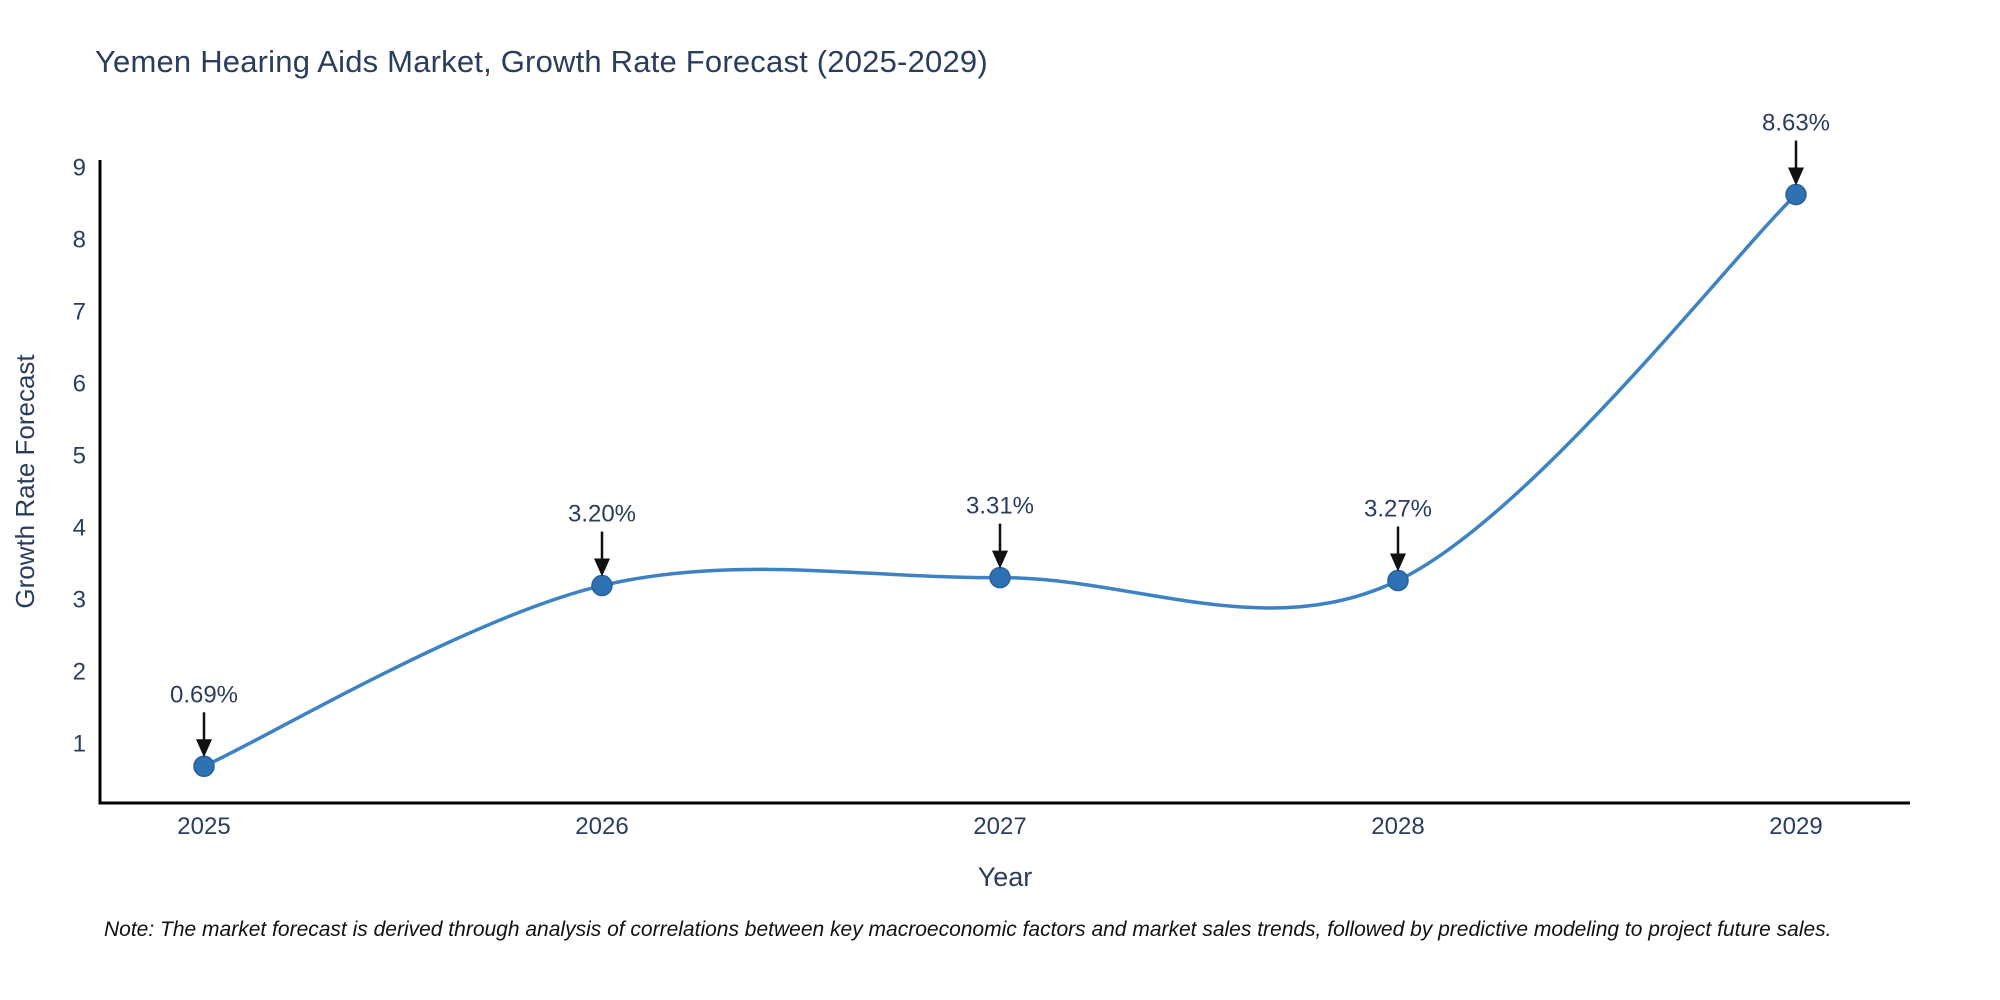  I want to click on point-value-label-2028: 3.27%, so click(1398, 509).